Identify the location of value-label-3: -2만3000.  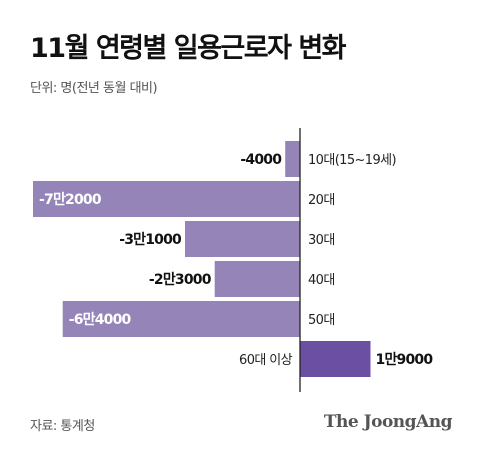
(180, 280).